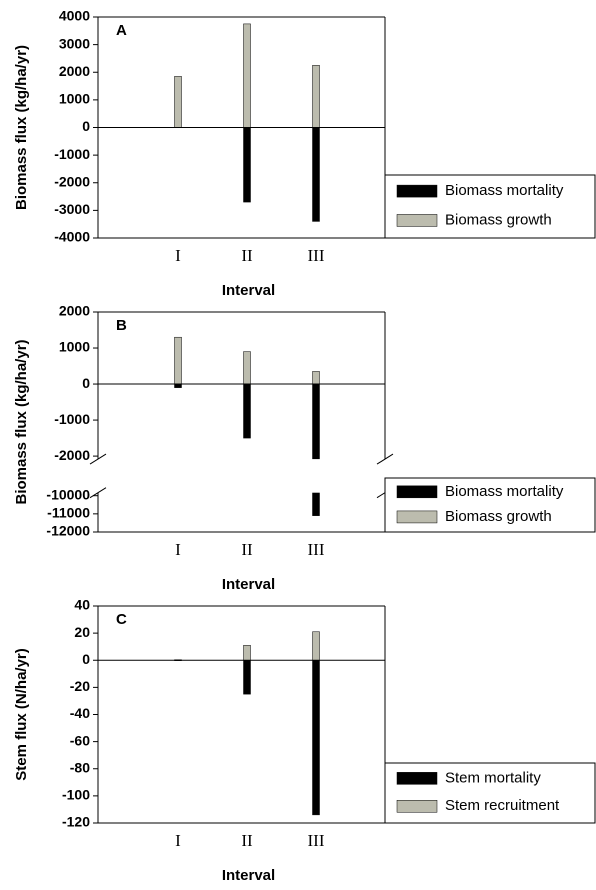  What do you see at coordinates (72, 209) in the screenshot?
I see `y-tick-label: -3000` at bounding box center [72, 209].